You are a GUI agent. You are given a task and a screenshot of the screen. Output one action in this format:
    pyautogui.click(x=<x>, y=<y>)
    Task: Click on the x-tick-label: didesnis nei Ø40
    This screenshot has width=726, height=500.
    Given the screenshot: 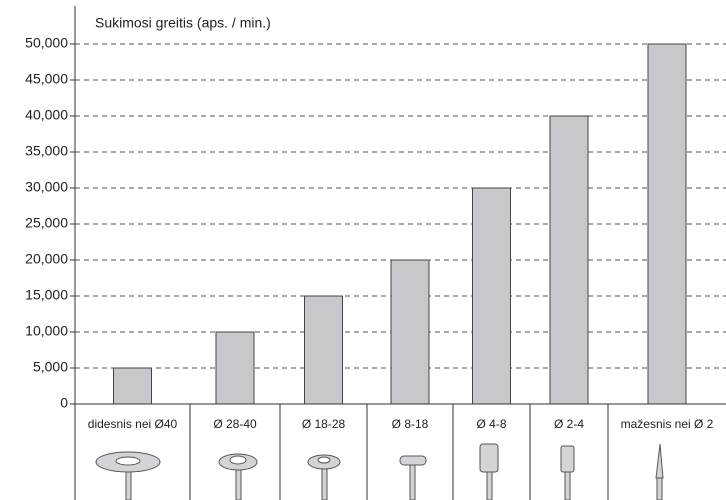 What is the action you would take?
    pyautogui.click(x=133, y=424)
    